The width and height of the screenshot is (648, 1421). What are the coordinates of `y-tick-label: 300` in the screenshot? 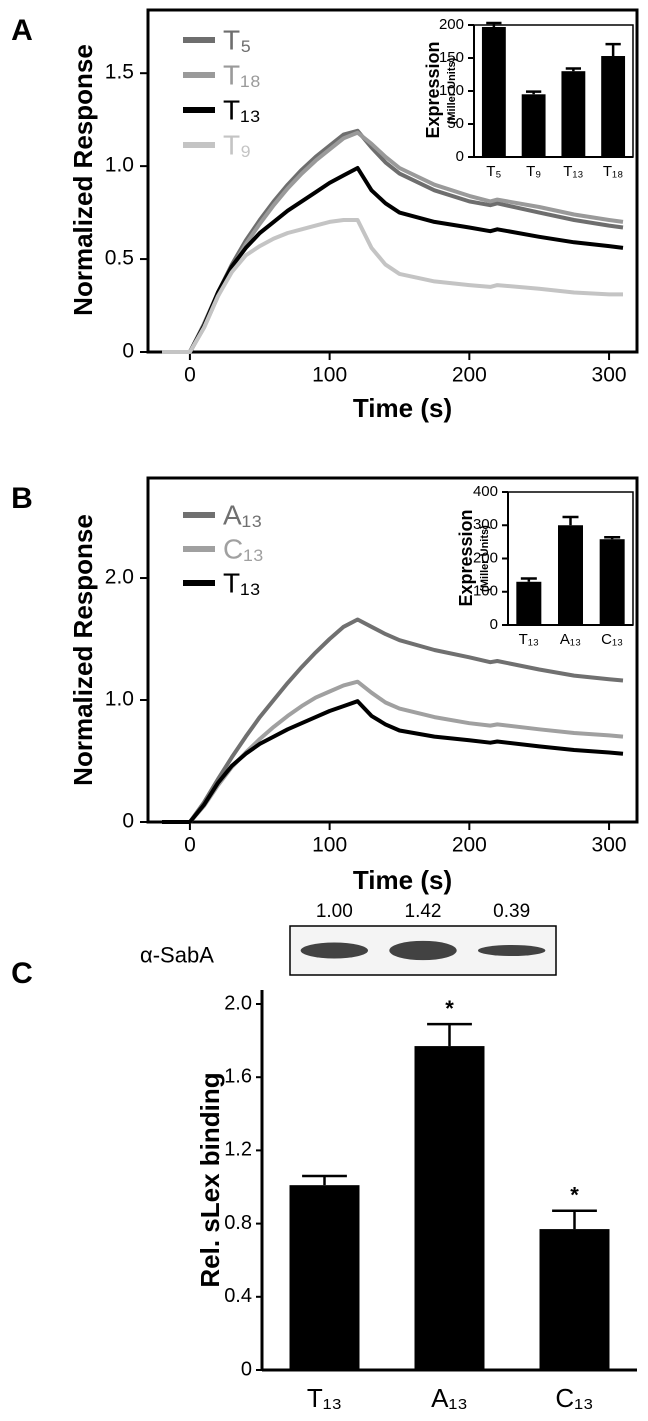 It's located at (485, 524).